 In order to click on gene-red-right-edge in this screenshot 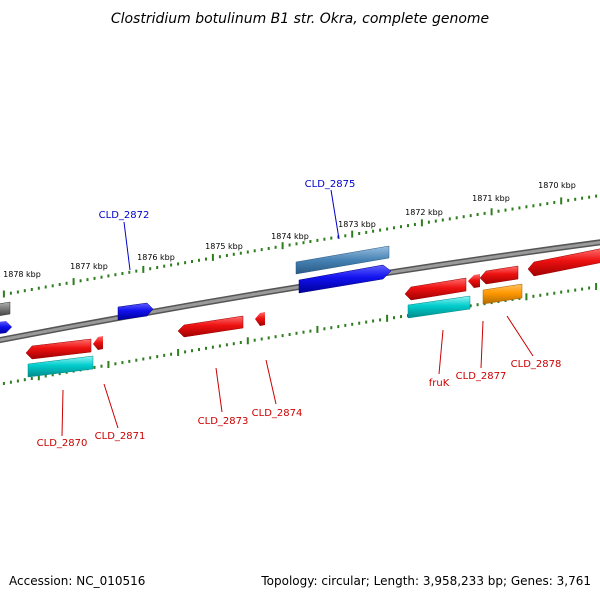, I will do `click(563, 262)`.